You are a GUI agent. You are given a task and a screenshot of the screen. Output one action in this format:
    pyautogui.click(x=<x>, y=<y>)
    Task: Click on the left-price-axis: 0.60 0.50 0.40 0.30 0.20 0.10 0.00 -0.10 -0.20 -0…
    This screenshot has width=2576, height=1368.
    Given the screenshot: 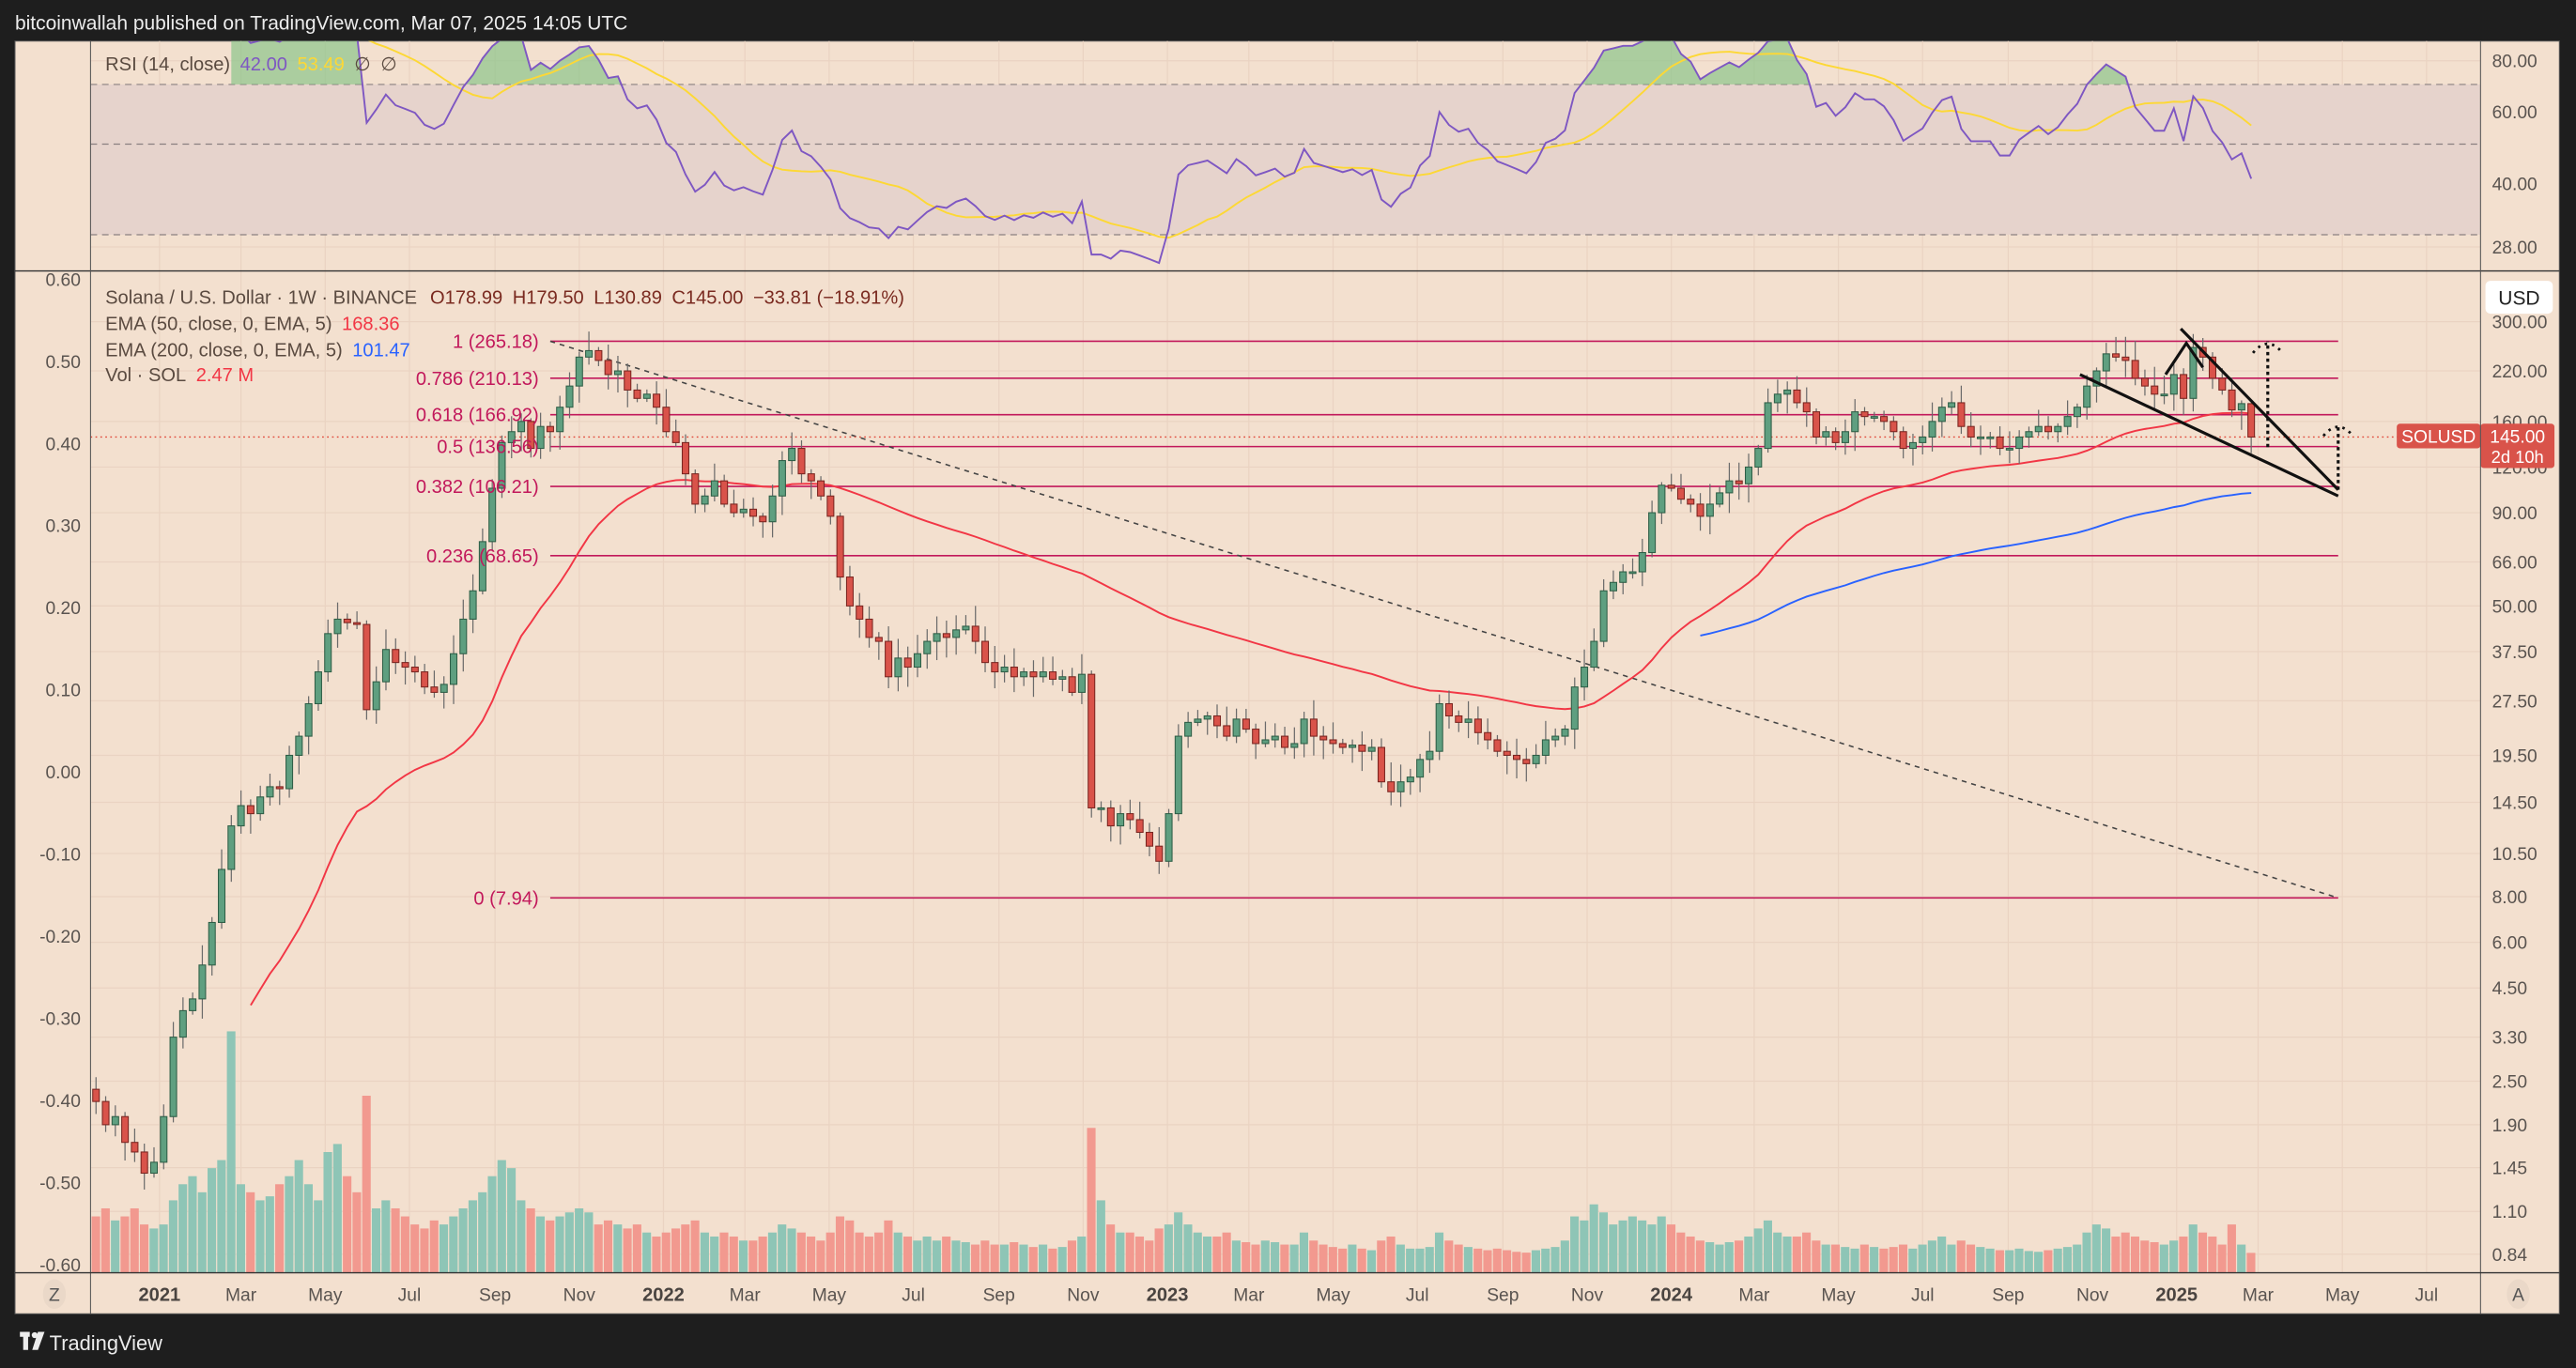 What is the action you would take?
    pyautogui.click(x=60, y=772)
    